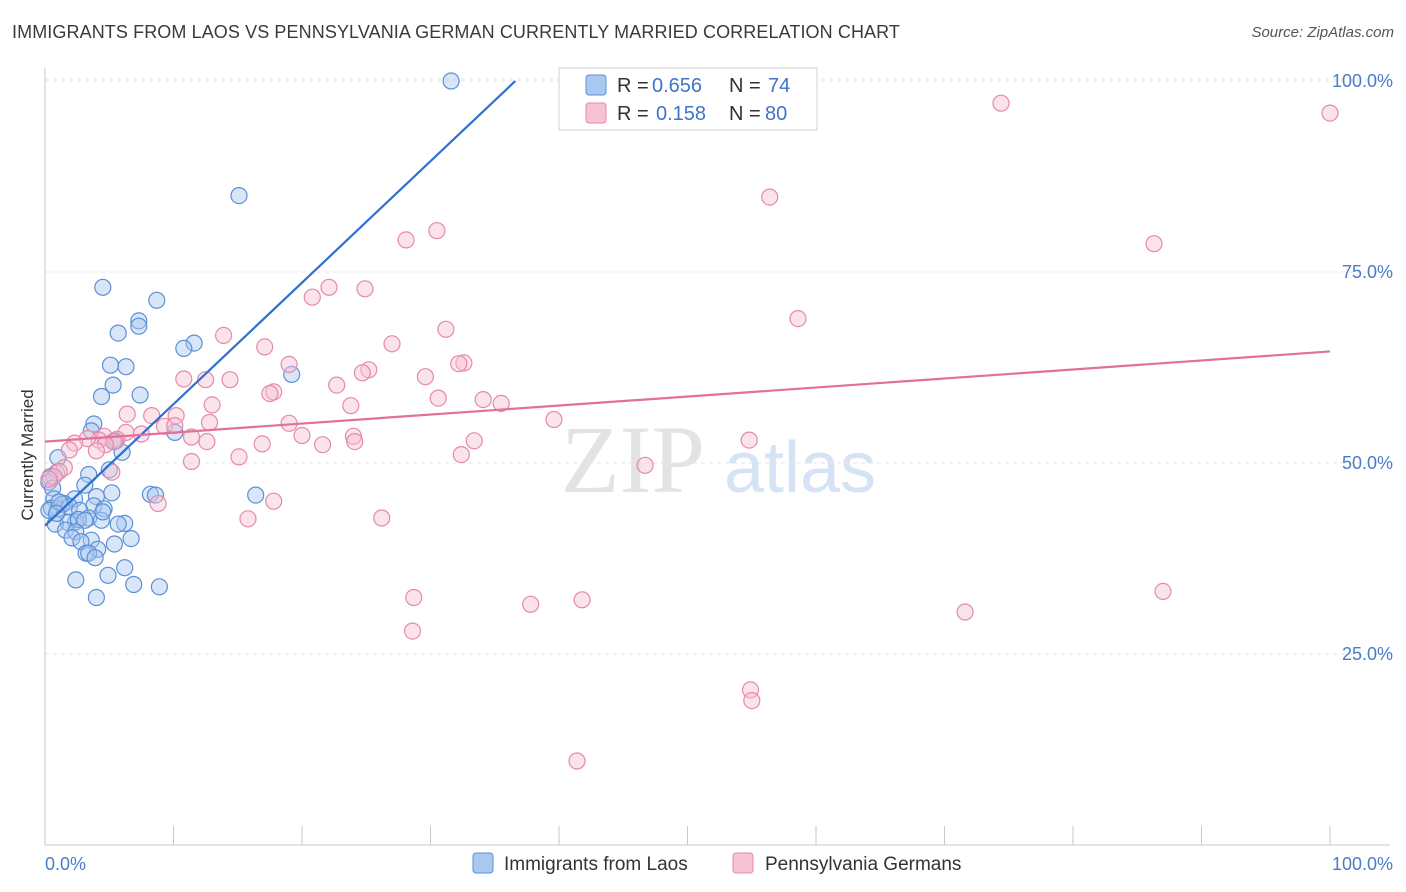 The height and width of the screenshot is (892, 1406). What do you see at coordinates (776, 114) in the screenshot?
I see `legend-n-value-2: 80` at bounding box center [776, 114].